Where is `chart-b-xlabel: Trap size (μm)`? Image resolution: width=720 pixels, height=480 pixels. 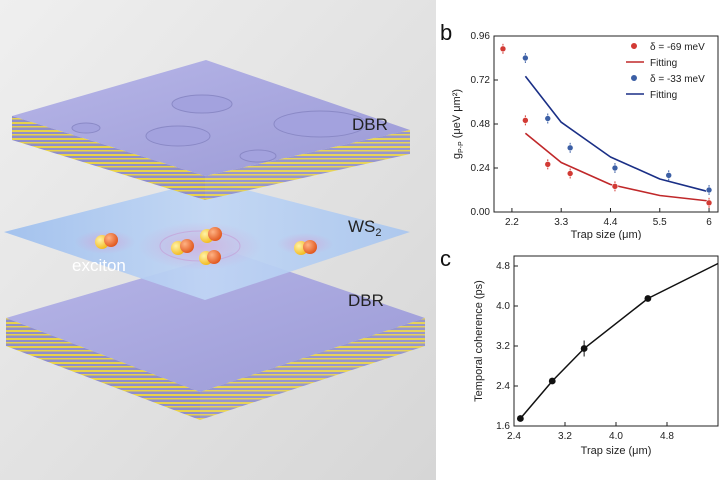 chart-b-xlabel: Trap size (μm) is located at coordinates (606, 234).